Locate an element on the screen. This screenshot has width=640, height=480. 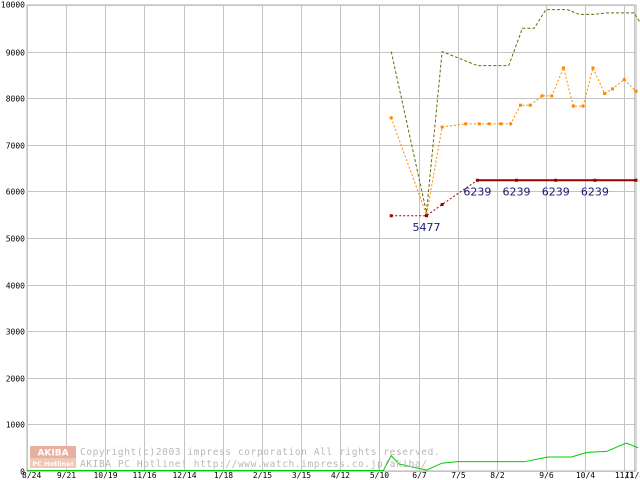
y-tick-label: 10000 is located at coordinates (13, 5).